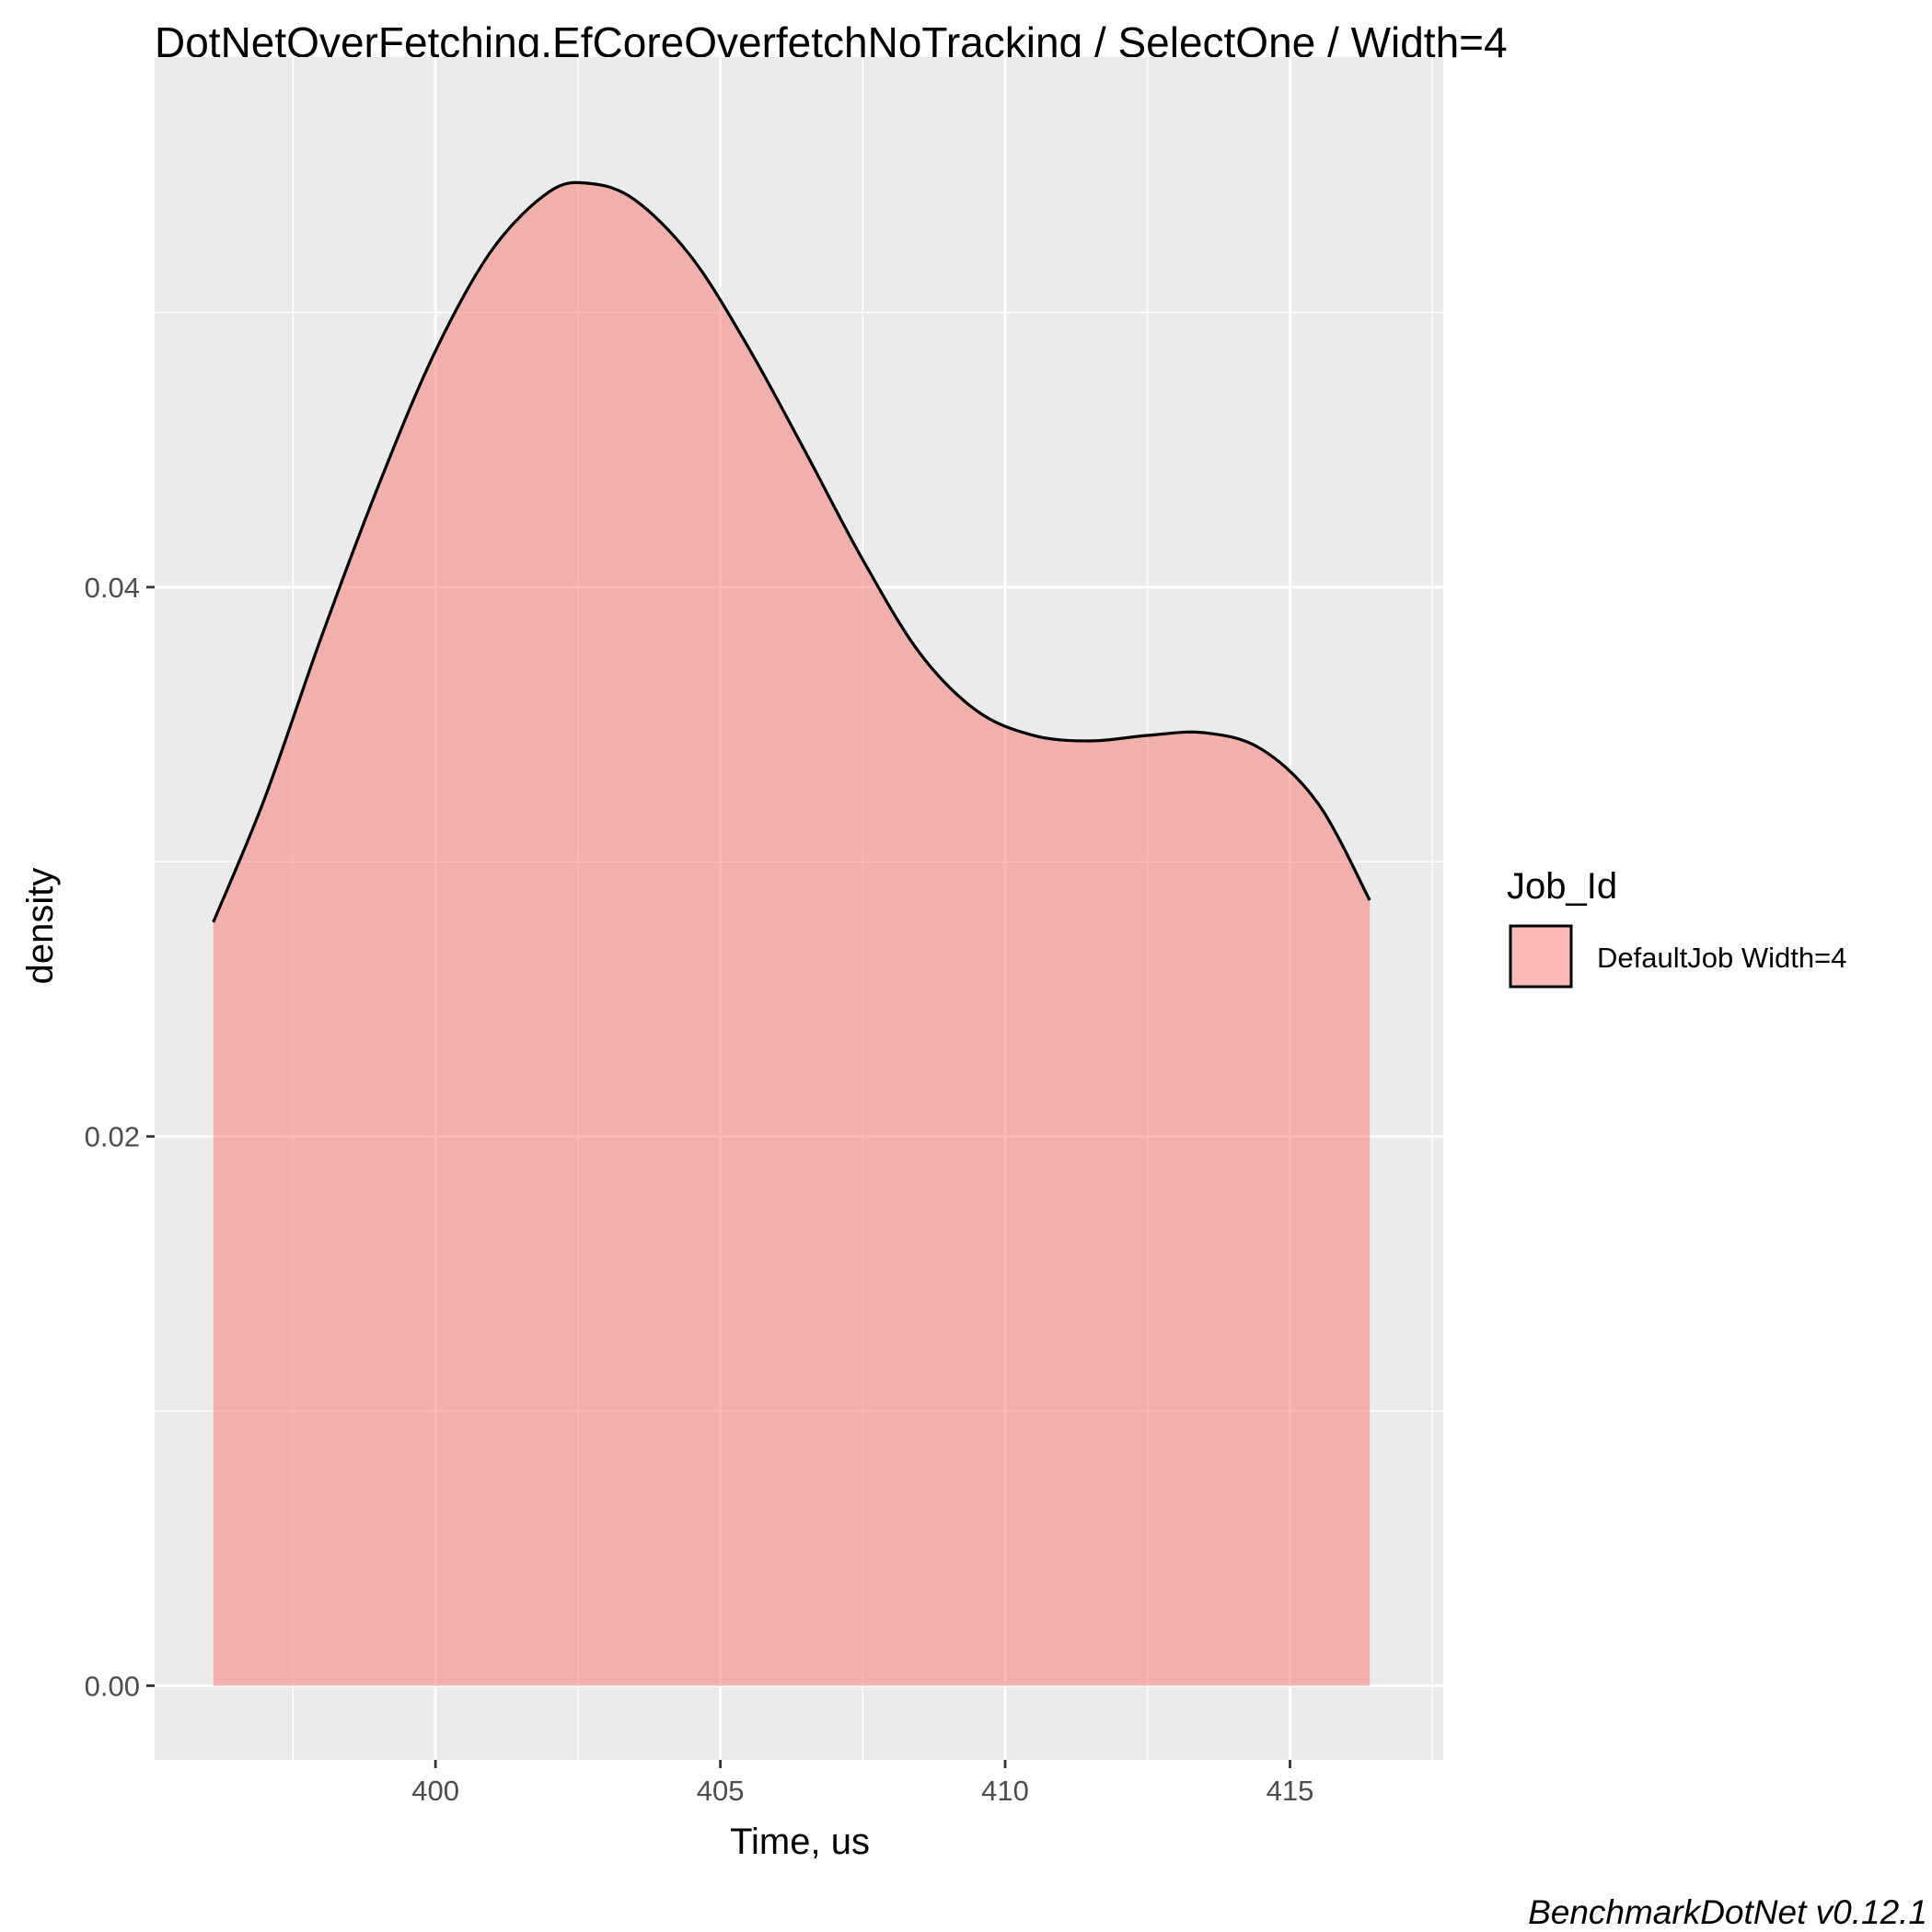 The image size is (1932, 1932). I want to click on x-axis-title: Time, us, so click(800, 1842).